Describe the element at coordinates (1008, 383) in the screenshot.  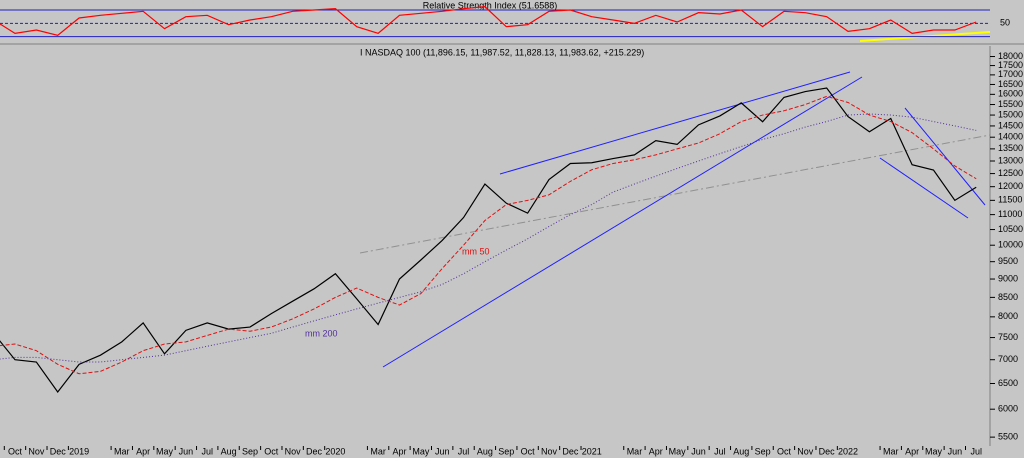
I see `y-tick-label: 6500` at that location.